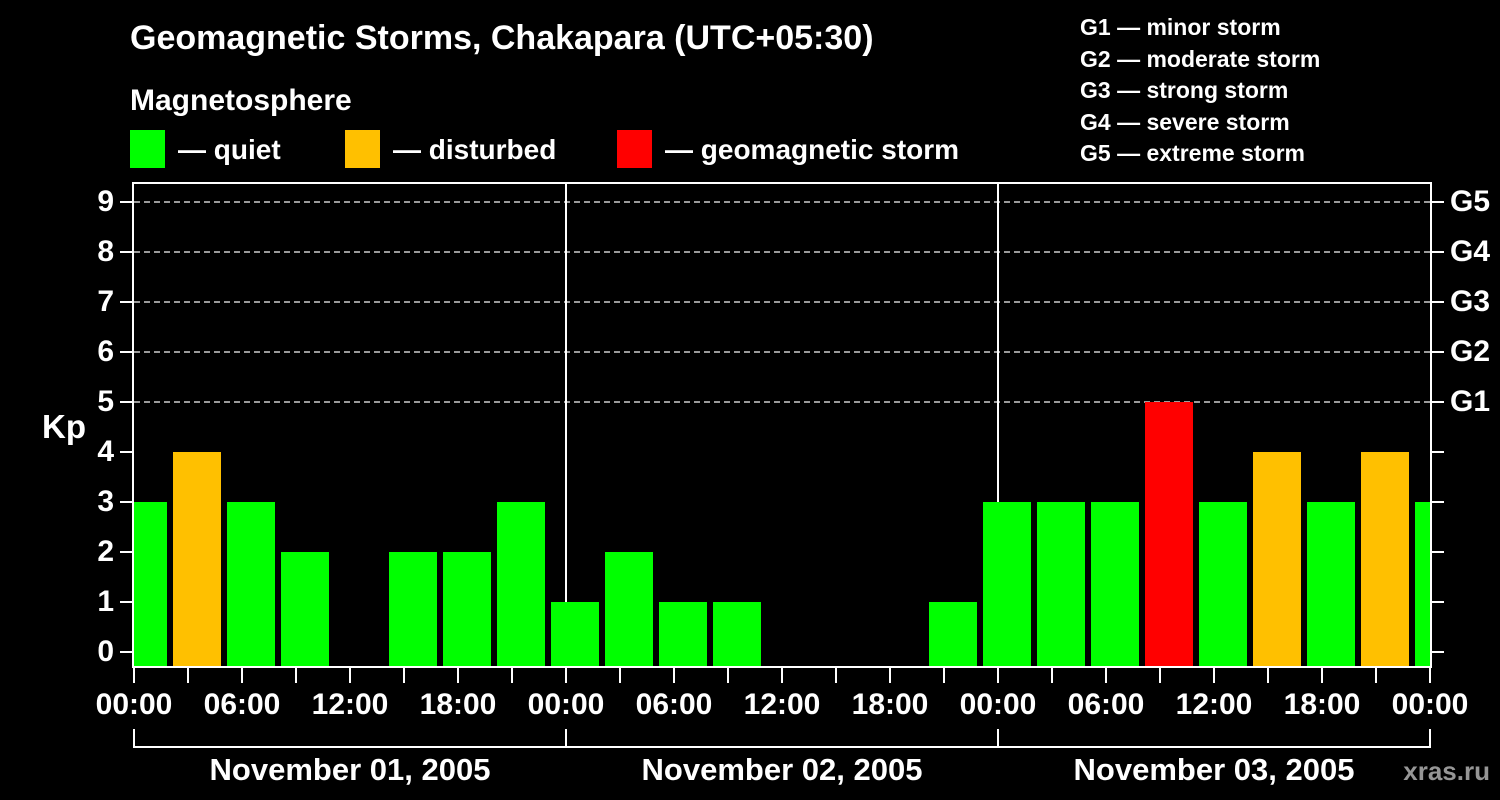 This screenshot has height=800, width=1500. What do you see at coordinates (812, 149) in the screenshot?
I see `legend-label-storm: — geomagnetic storm` at bounding box center [812, 149].